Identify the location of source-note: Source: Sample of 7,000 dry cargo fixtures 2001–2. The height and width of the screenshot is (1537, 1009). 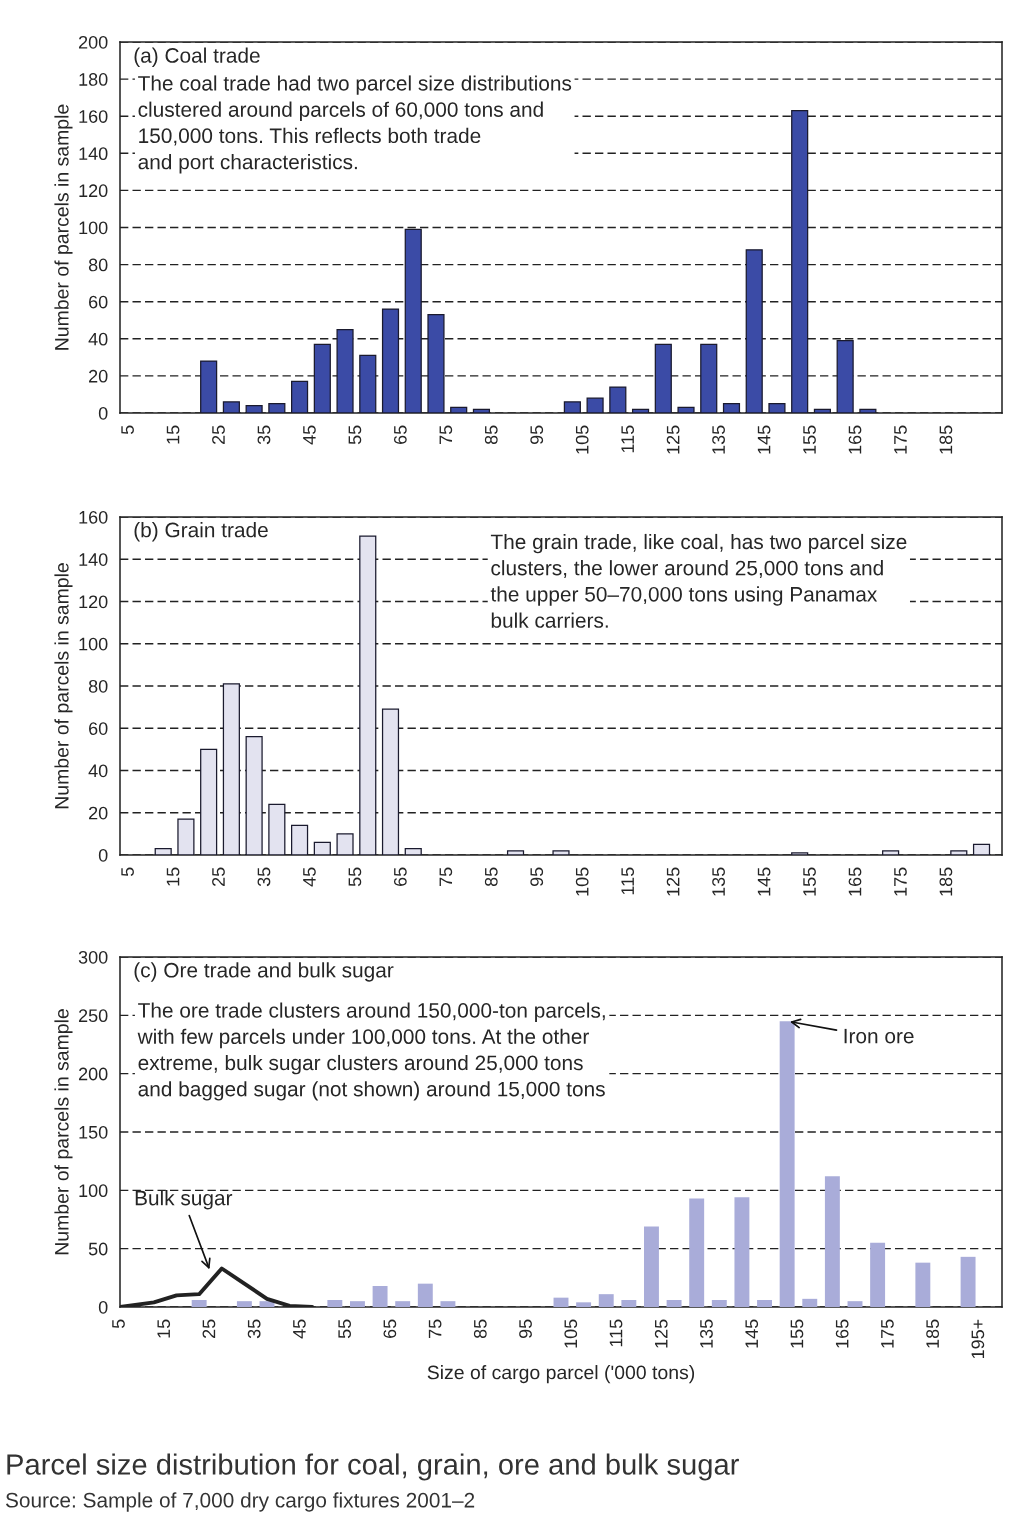
(240, 1502).